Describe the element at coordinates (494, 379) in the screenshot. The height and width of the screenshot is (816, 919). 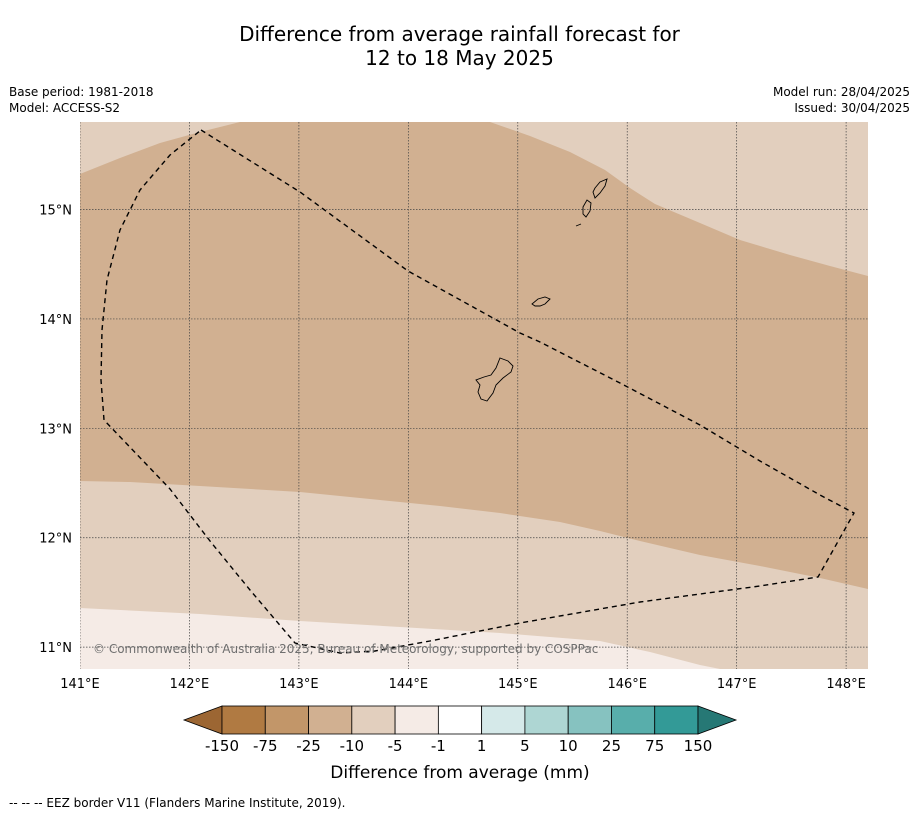
I see `island-guam` at that location.